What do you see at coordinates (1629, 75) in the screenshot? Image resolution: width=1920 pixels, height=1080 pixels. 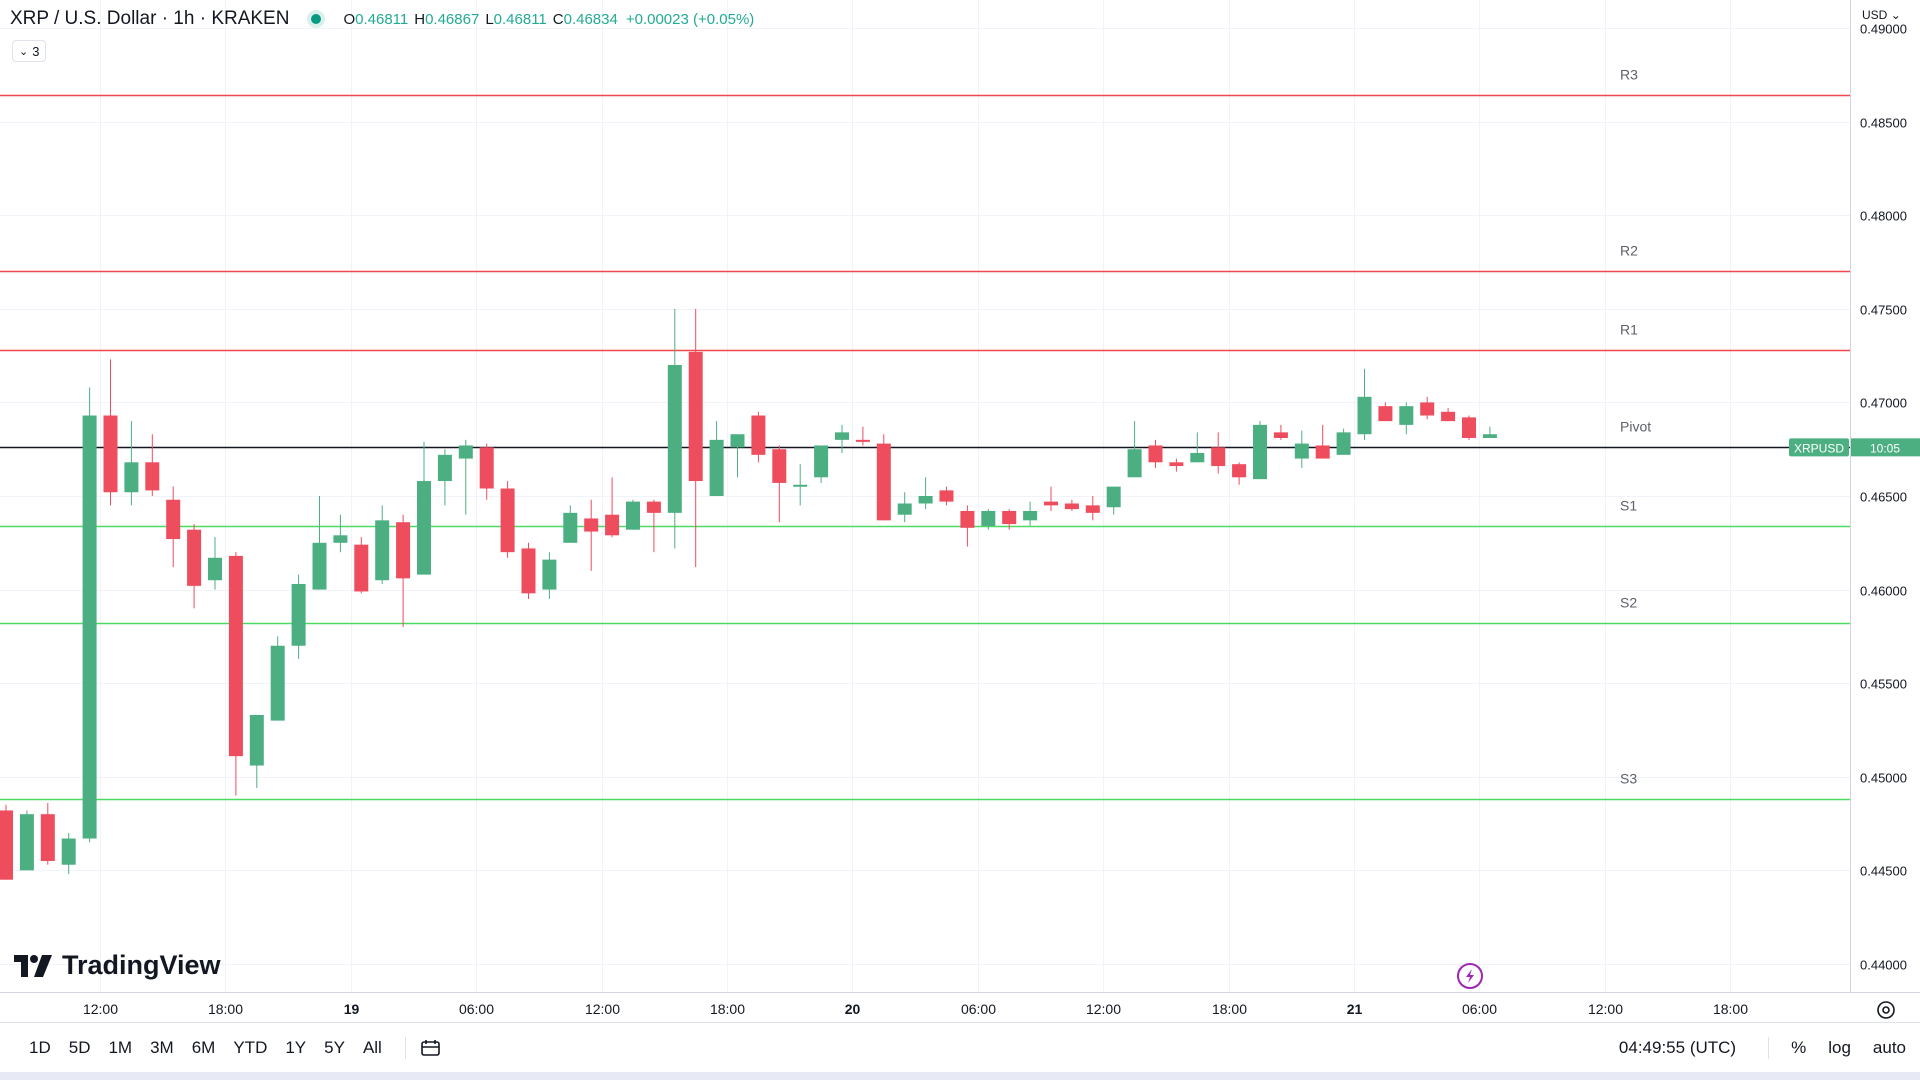 I see `level-label-r3: R3` at bounding box center [1629, 75].